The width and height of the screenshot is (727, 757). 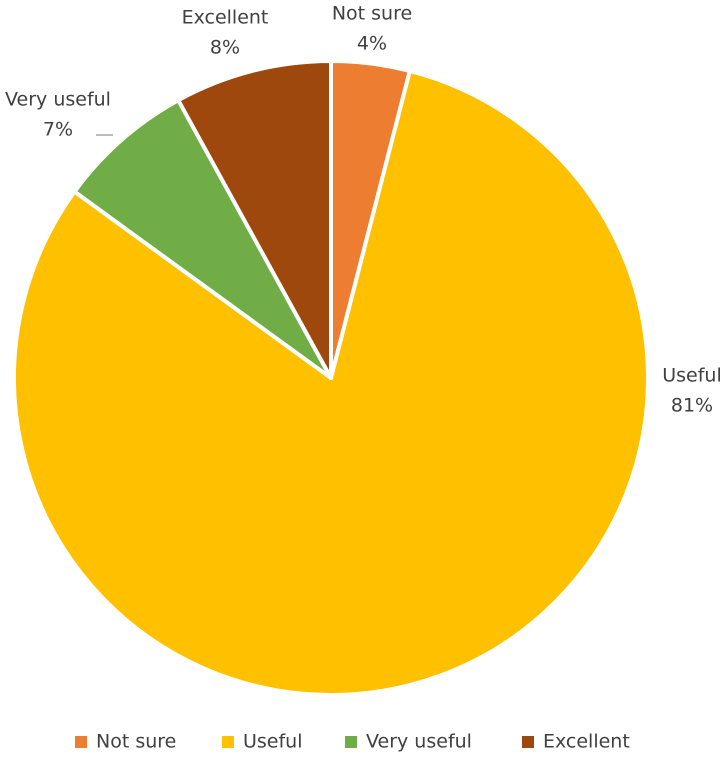 What do you see at coordinates (372, 14) in the screenshot?
I see `slice-label: Not sure` at bounding box center [372, 14].